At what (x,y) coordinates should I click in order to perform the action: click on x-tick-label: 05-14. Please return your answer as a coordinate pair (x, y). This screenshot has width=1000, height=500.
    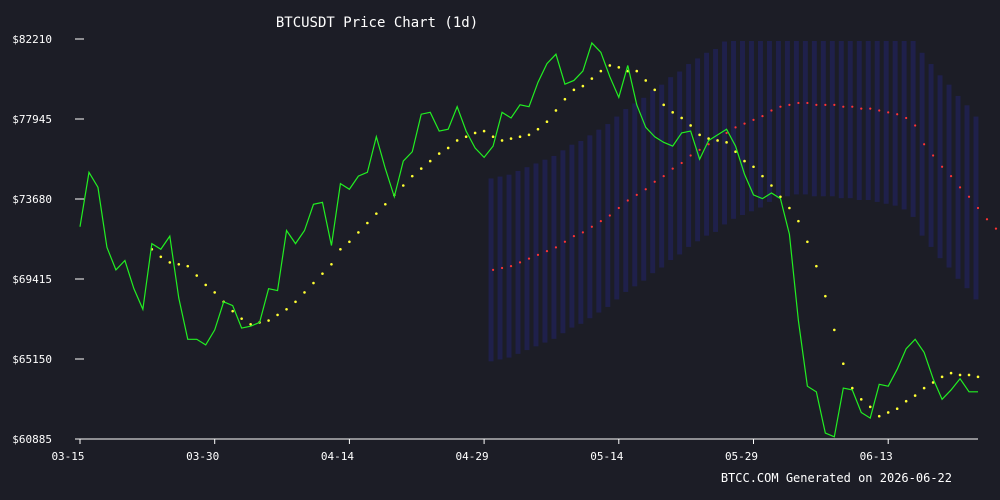
    Looking at the image, I should click on (606, 456).